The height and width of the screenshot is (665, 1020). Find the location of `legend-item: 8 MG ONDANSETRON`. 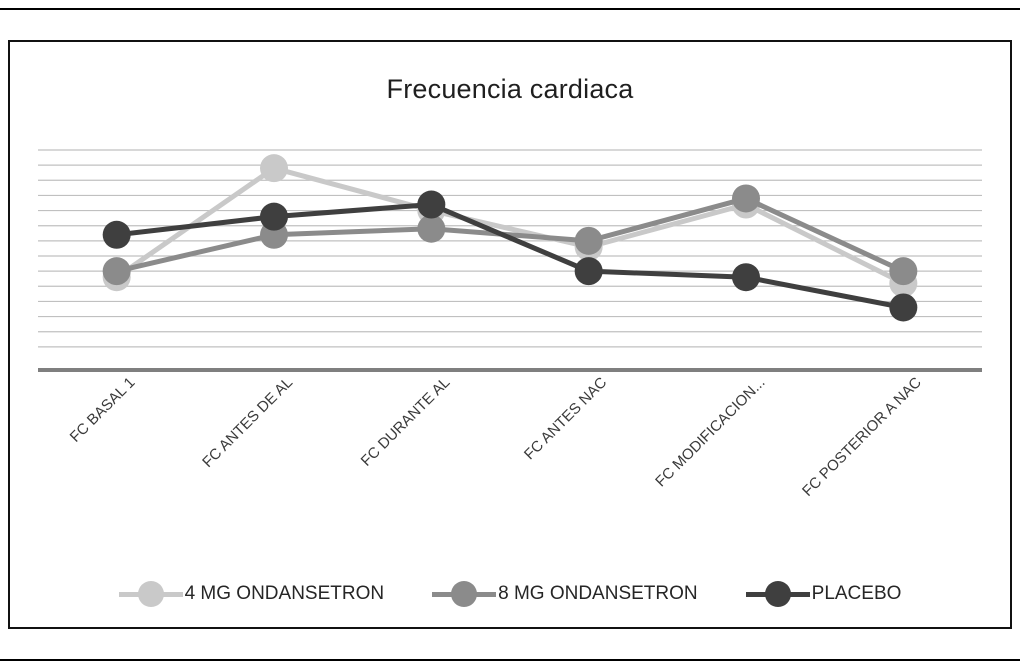

legend-item: 8 MG ONDANSETRON is located at coordinates (565, 594).